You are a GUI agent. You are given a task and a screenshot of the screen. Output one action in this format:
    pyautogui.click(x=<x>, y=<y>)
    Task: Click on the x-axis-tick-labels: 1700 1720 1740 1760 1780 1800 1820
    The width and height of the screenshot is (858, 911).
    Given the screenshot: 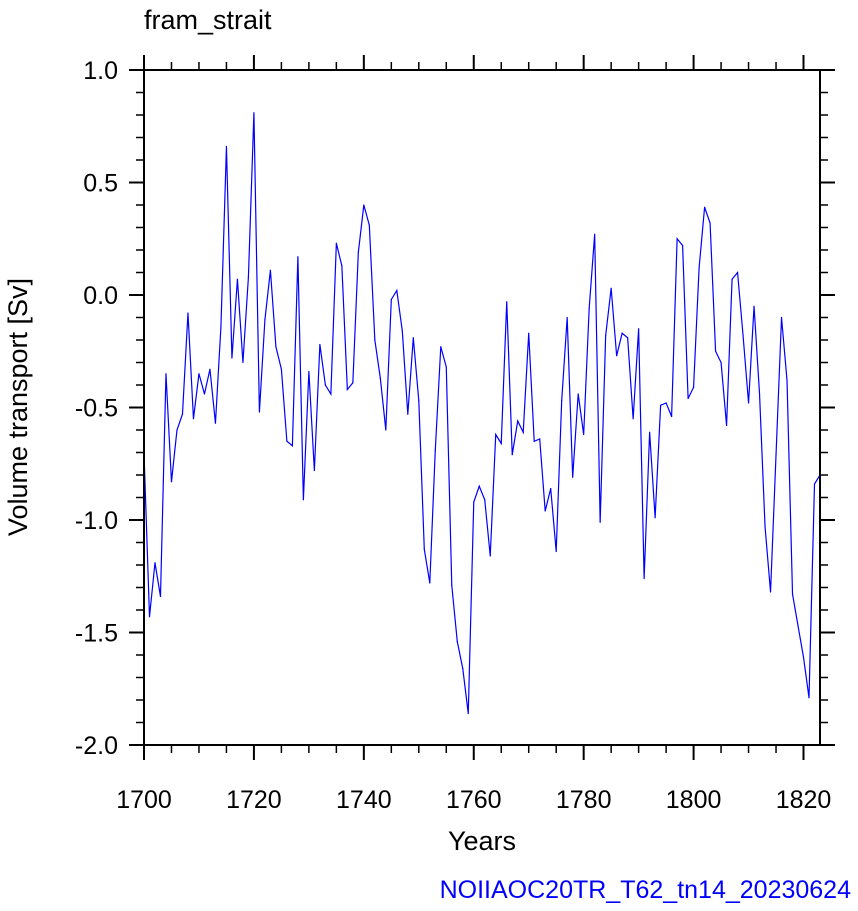 What is the action you would take?
    pyautogui.click(x=473, y=800)
    